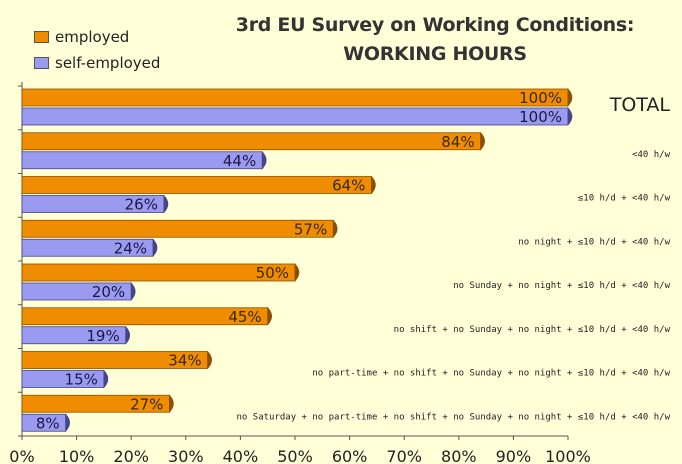 The width and height of the screenshot is (682, 464). Describe the element at coordinates (435, 54) in the screenshot. I see `chart-title-line-2: WORKING HOURS` at that location.